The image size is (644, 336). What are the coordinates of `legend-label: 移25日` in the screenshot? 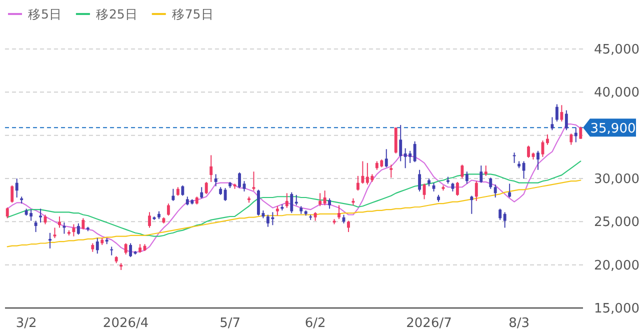 It's located at (117, 14).